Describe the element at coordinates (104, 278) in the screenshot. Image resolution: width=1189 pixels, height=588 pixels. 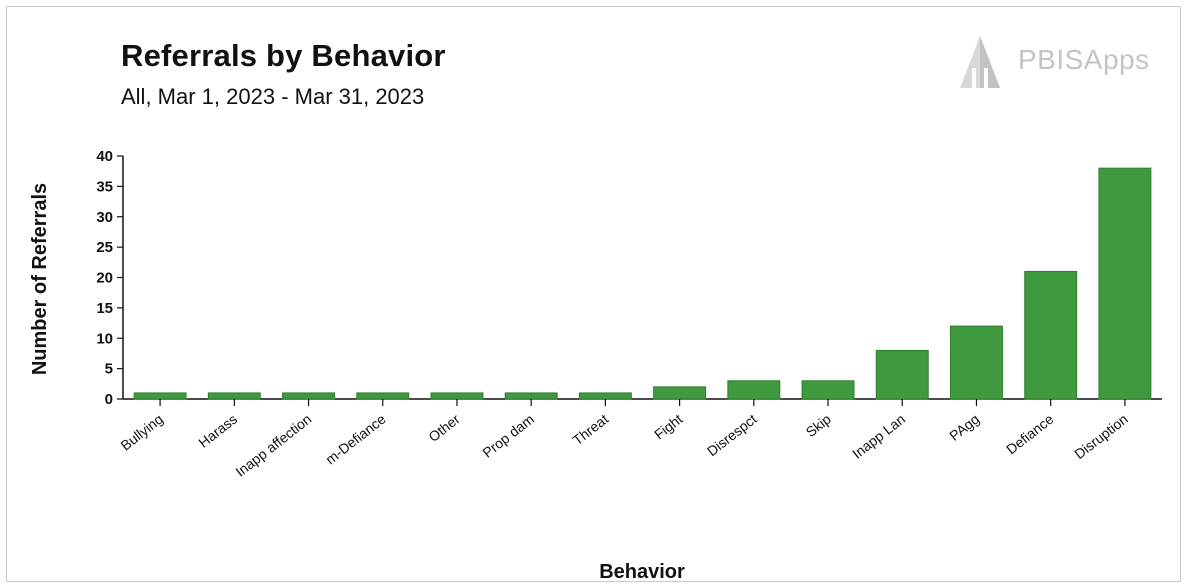
I see `y-tick-label: 20` at that location.